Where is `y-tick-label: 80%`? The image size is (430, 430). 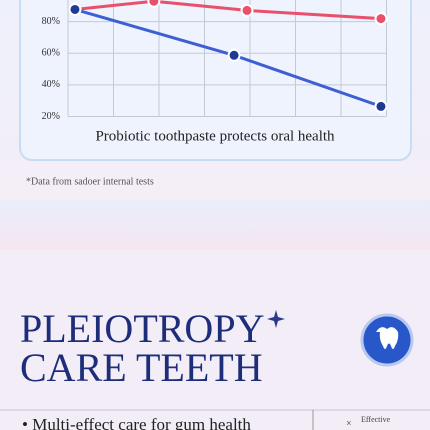 y-tick-label: 80% is located at coordinates (51, 21).